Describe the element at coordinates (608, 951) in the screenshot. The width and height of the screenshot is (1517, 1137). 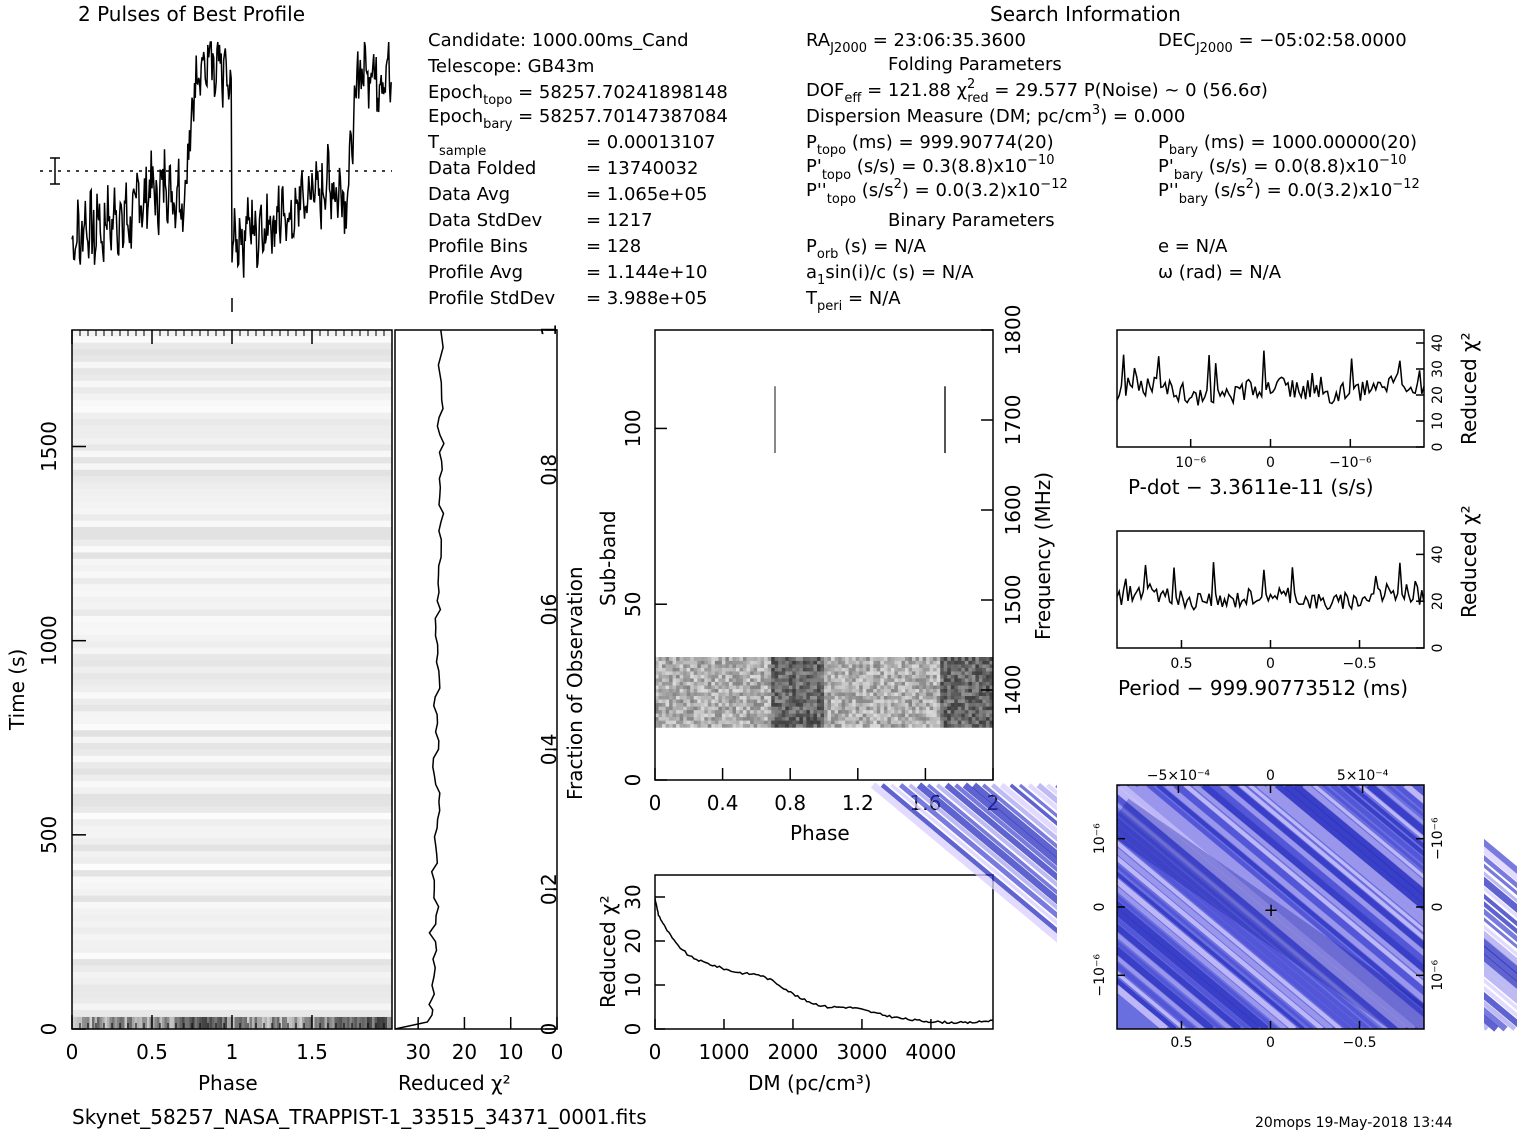
I see `dm-ylabel: Reduced χ²` at that location.